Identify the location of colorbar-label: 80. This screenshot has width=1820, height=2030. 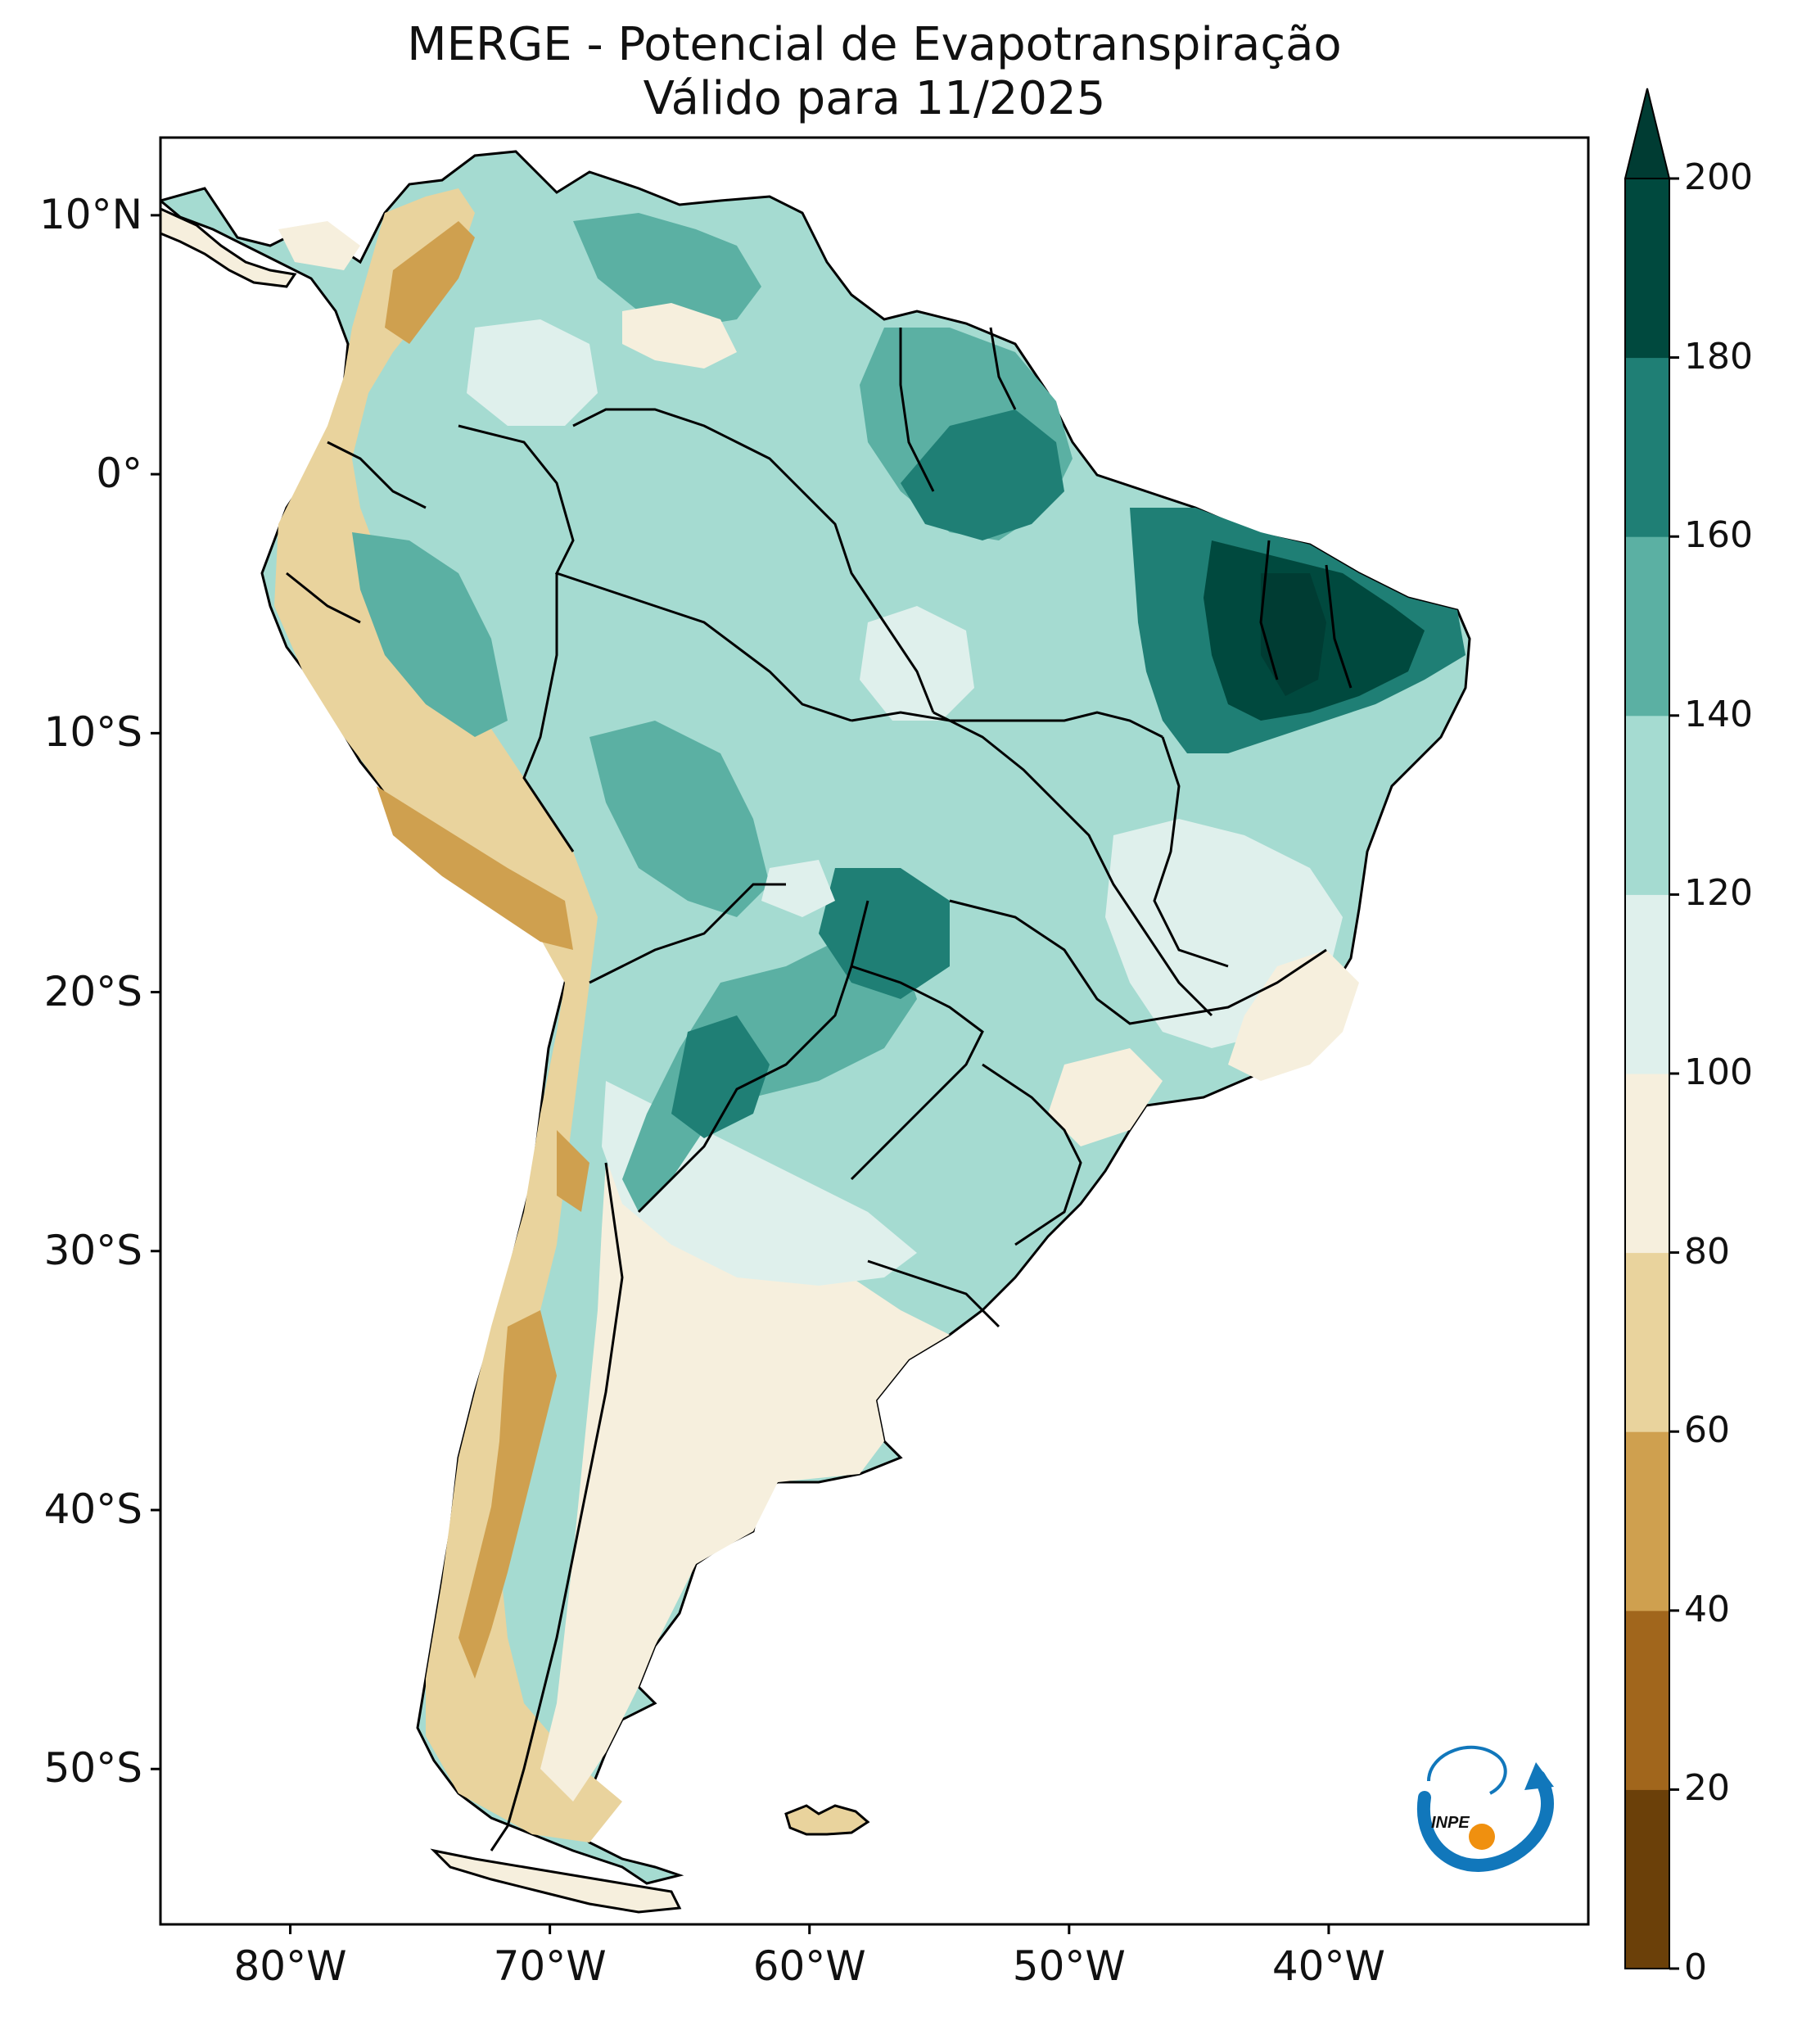
(1707, 1251).